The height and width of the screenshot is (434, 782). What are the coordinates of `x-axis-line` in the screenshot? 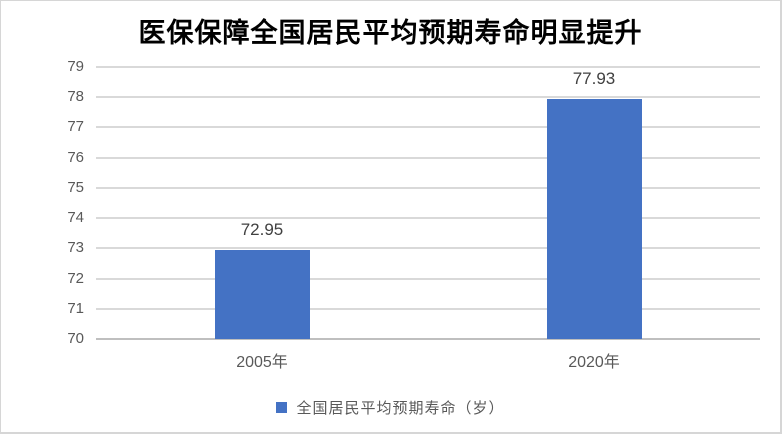 It's located at (428, 339).